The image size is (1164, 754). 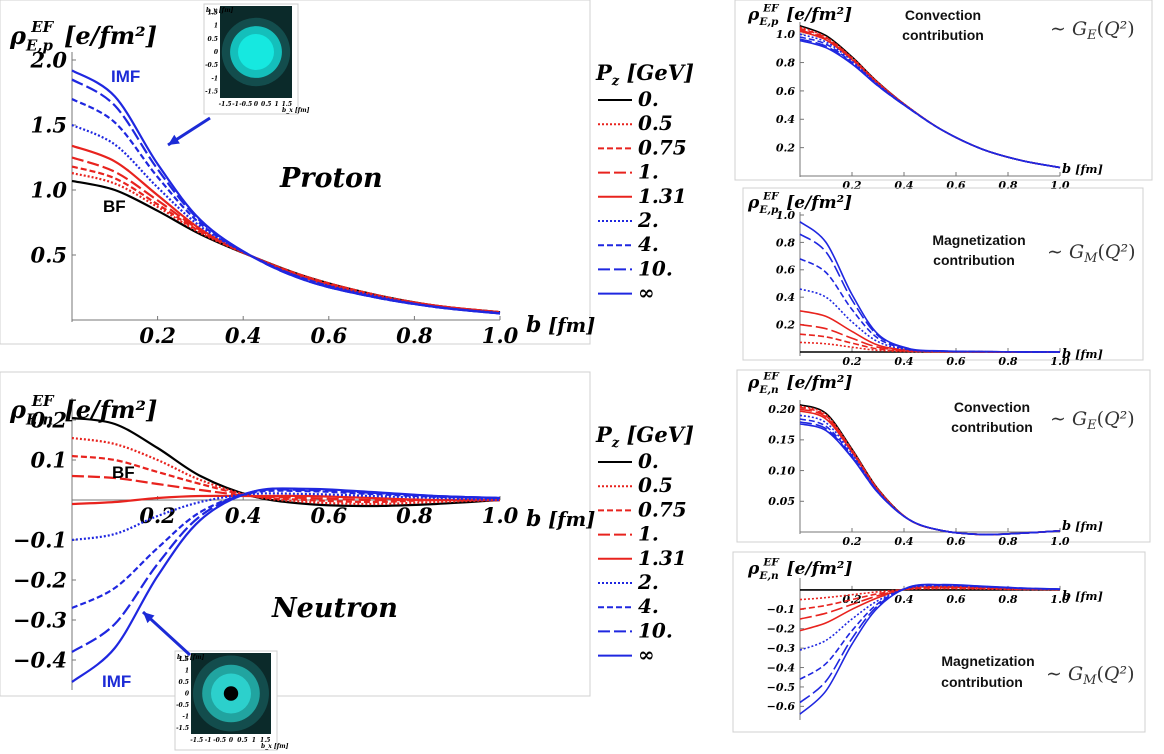 I want to click on y-tick-label: −0.3, so click(x=40, y=619).